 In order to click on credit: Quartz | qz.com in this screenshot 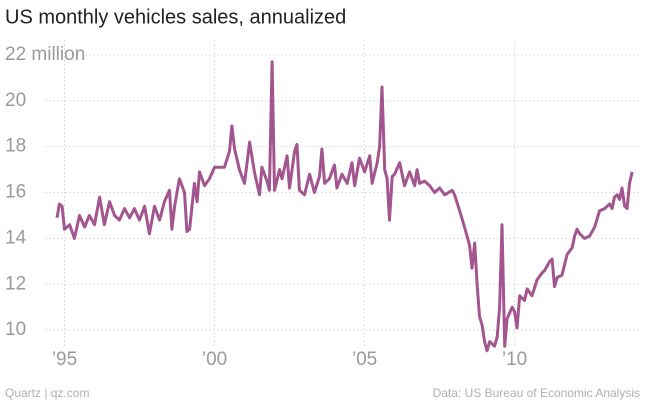, I will do `click(47, 393)`.